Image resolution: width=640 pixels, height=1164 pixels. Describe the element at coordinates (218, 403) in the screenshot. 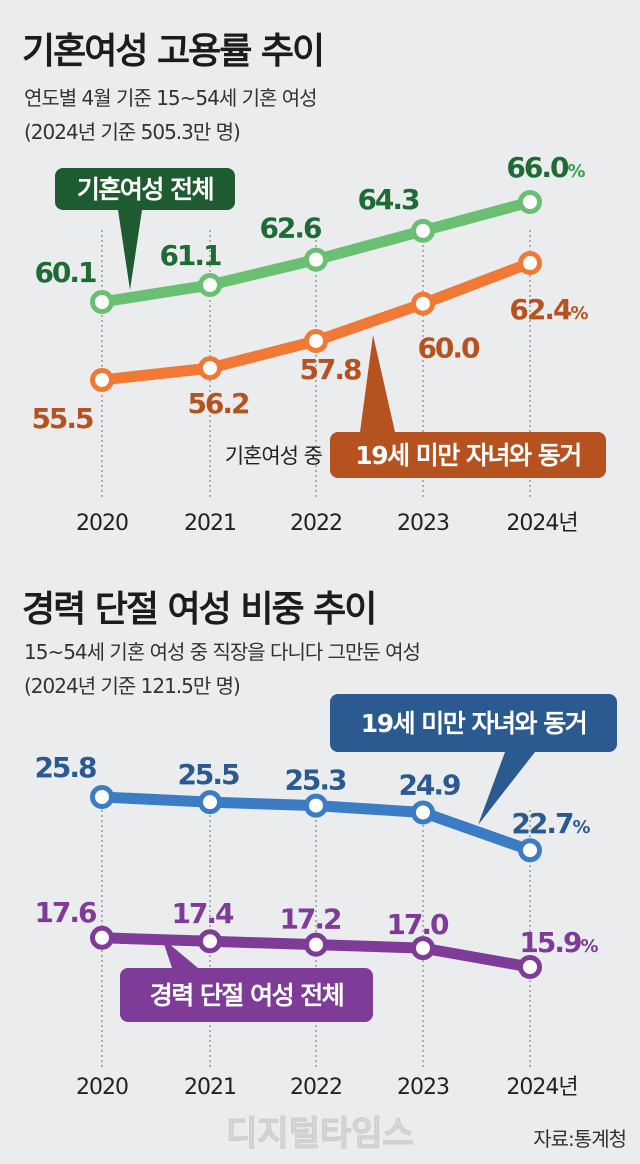

I see `data-label: 56.2` at that location.